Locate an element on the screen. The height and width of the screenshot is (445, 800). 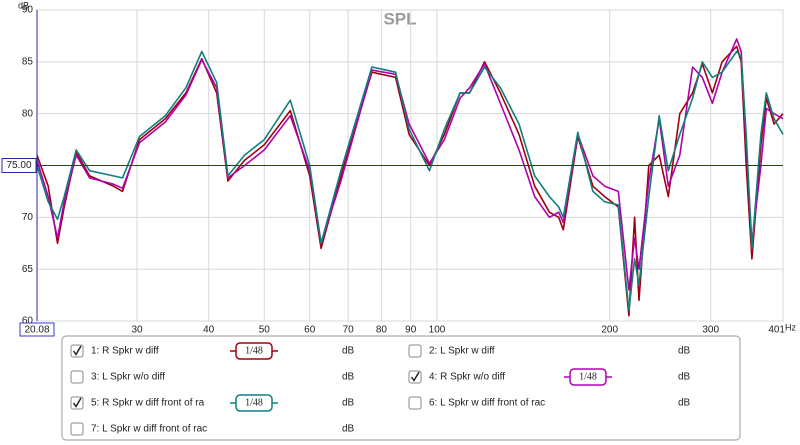
y-tick-label: 70 is located at coordinates (28, 217).